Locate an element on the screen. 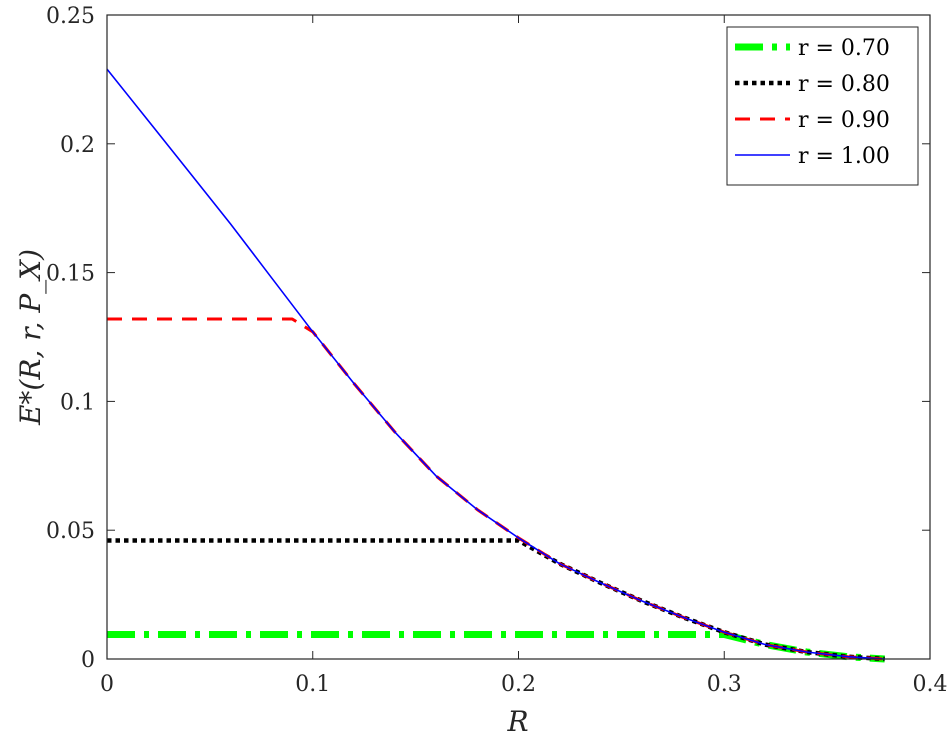  legend-label-3: r = 1.00 is located at coordinates (844, 156).